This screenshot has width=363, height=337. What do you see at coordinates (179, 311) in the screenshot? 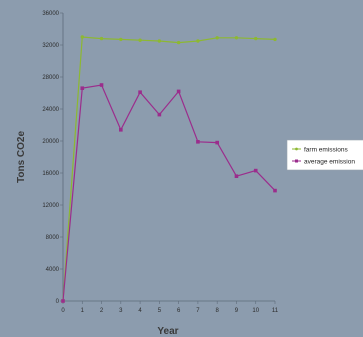
I see `x-tick-label: 6` at bounding box center [179, 311].